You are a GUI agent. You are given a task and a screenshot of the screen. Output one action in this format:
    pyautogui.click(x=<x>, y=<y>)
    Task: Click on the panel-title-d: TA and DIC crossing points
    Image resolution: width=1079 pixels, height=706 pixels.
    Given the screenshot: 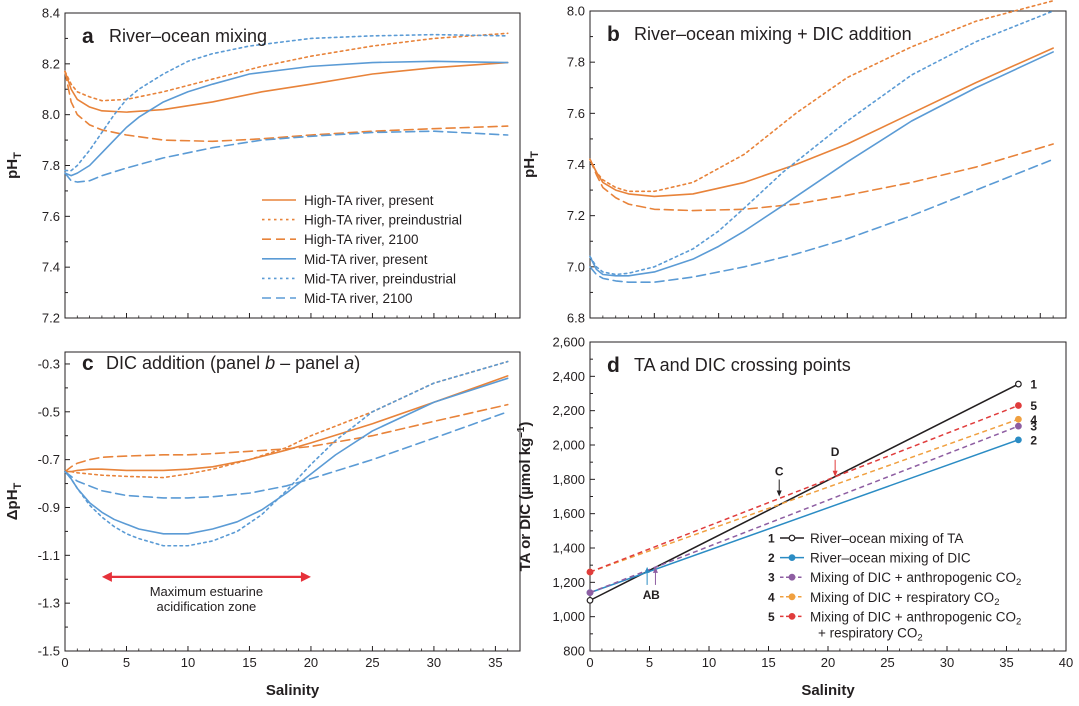 What is the action you would take?
    pyautogui.click(x=742, y=365)
    